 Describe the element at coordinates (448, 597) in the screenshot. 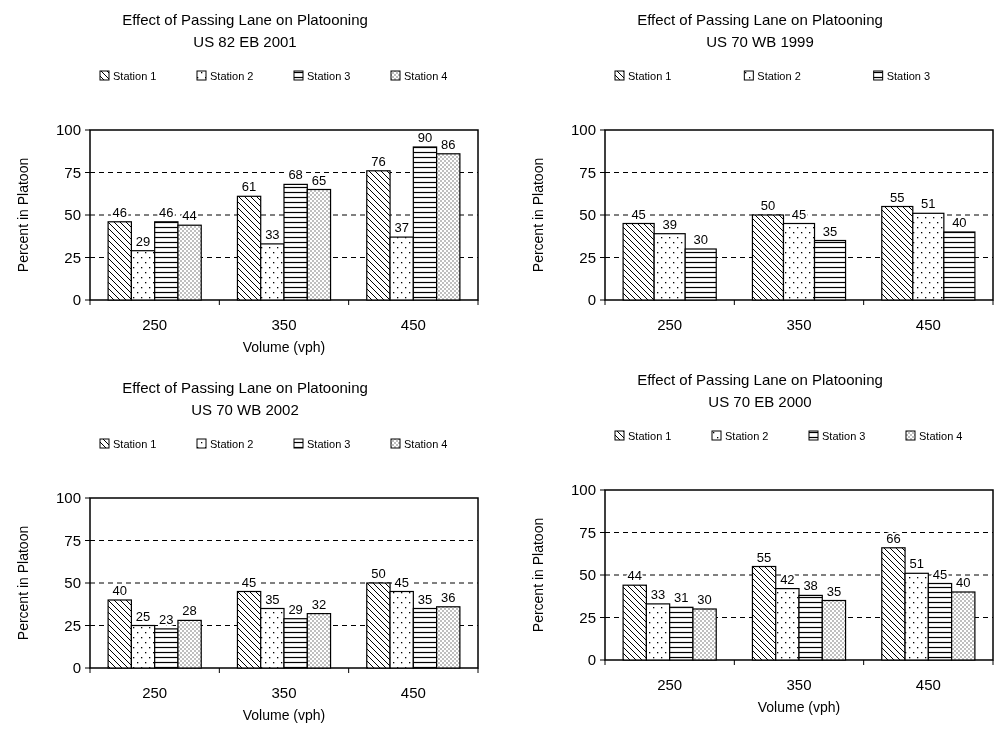

I see `data-label: 36` at that location.